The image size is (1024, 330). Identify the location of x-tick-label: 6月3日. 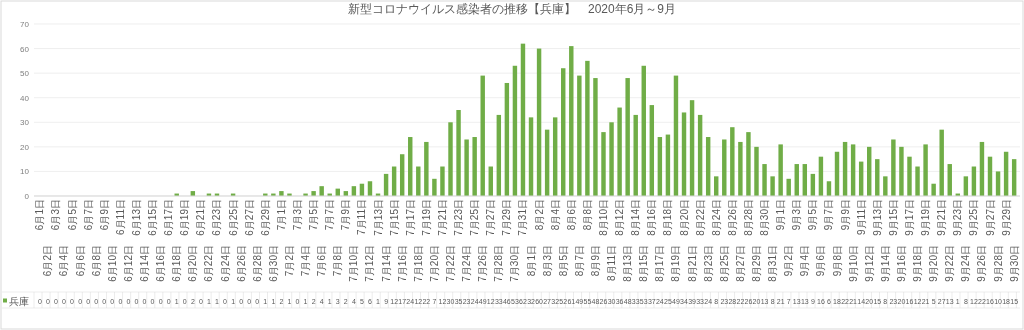
(56, 215).